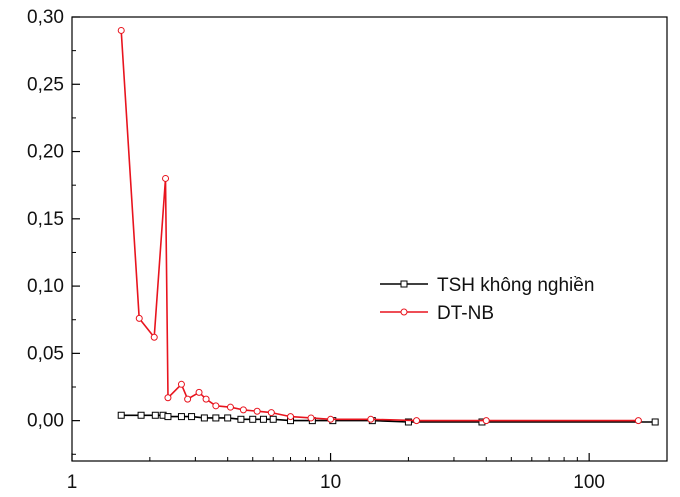 The width and height of the screenshot is (680, 497). Describe the element at coordinates (487, 299) in the screenshot. I see `legend: TSH không nghiền DT-NB` at that location.